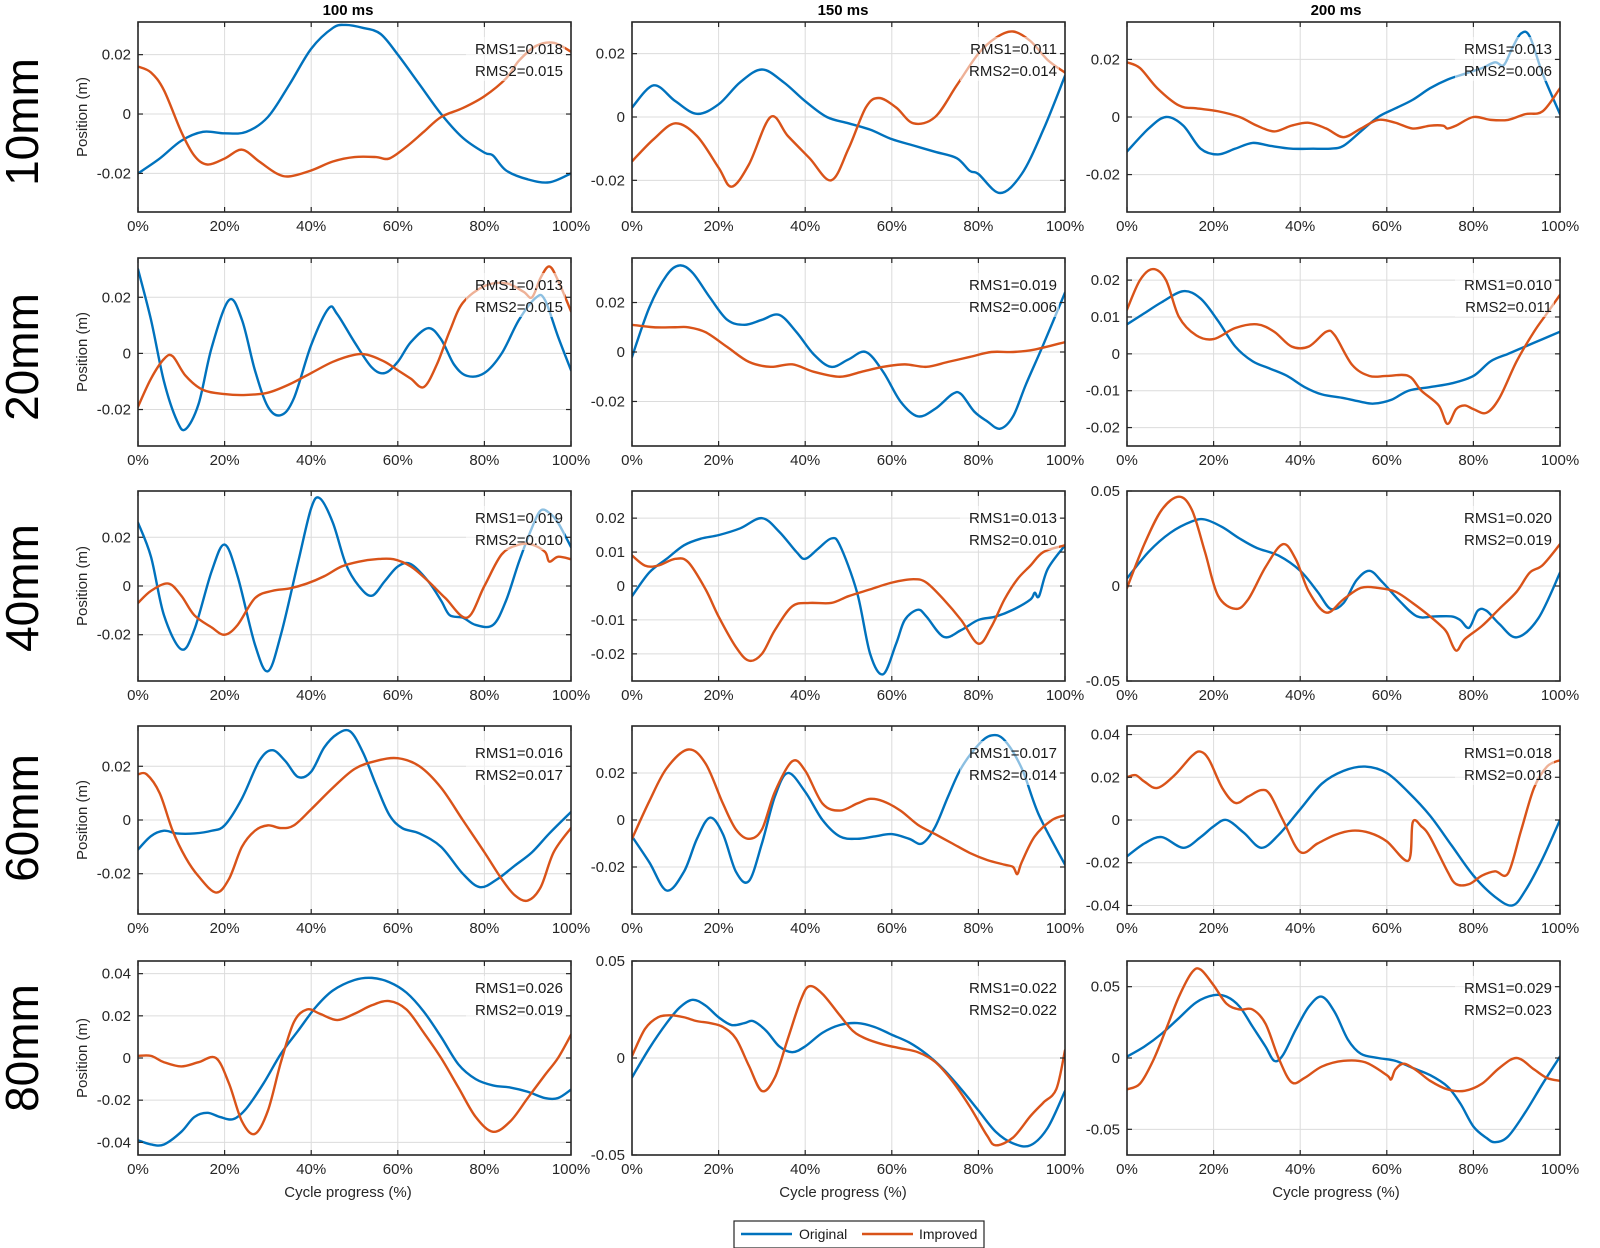  Describe the element at coordinates (610, 961) in the screenshot. I see `y-tick-label: 0.05` at that location.